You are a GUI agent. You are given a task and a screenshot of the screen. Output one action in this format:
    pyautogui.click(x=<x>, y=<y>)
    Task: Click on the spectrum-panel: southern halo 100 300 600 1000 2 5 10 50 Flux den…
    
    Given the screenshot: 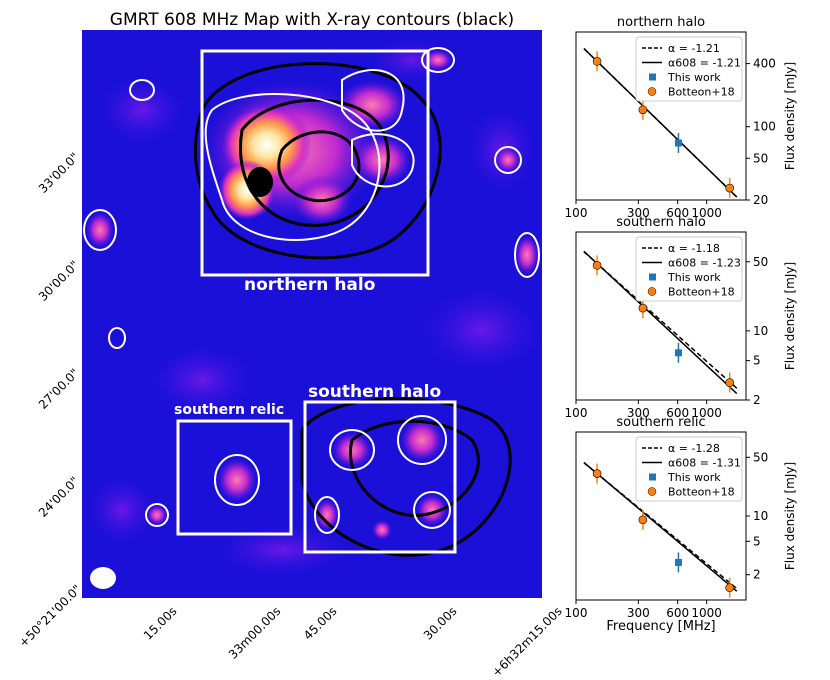 What is the action you would take?
    pyautogui.click(x=681, y=317)
    